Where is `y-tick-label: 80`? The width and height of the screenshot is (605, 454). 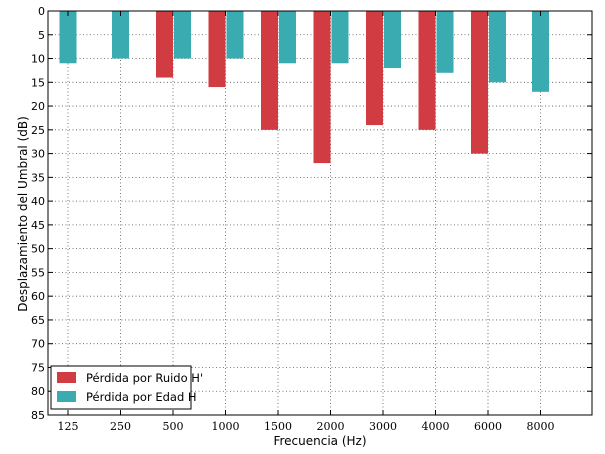 y-tick-label: 80 is located at coordinates (38, 391).